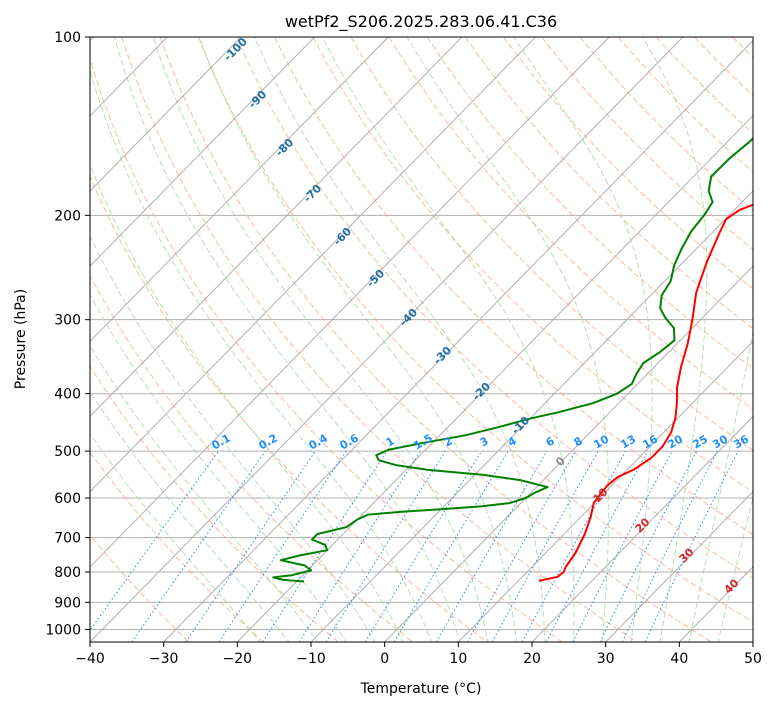 This screenshot has height=712, width=775. What do you see at coordinates (67, 452) in the screenshot?
I see `y-tick-label: 500` at bounding box center [67, 452].